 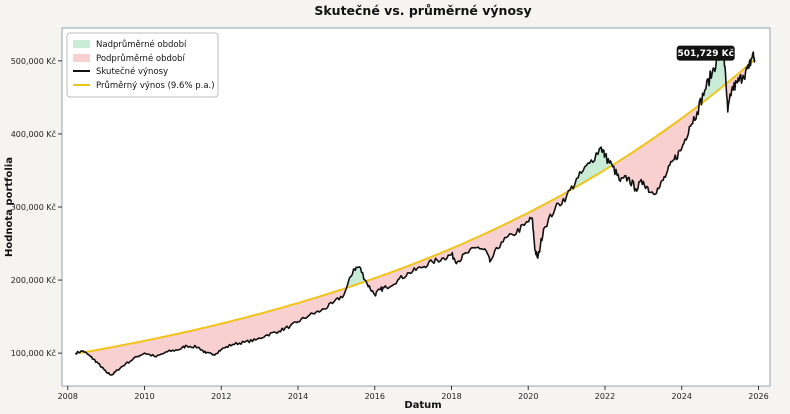 What do you see at coordinates (33, 353) in the screenshot?
I see `y-tick-label: 100,000 Kč` at bounding box center [33, 353].